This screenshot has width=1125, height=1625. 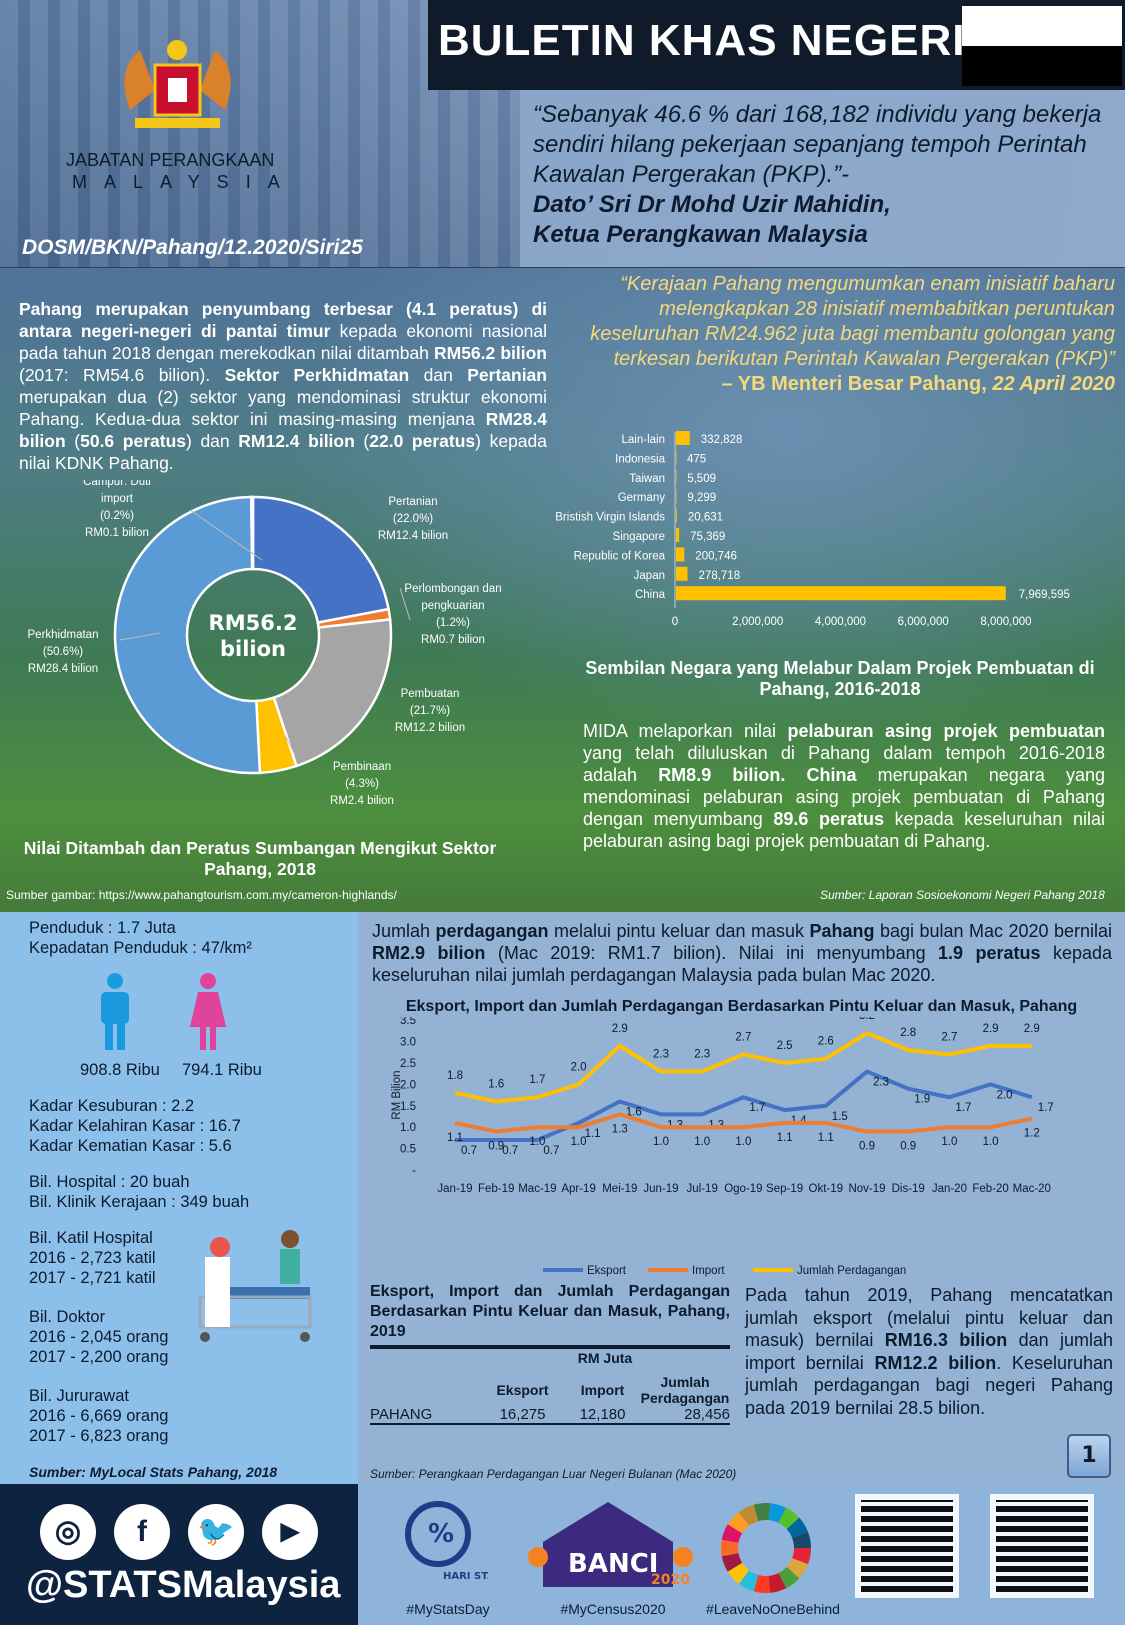 I want to click on text-run: pelaburan asing projek pembuatan, so click(x=946, y=731).